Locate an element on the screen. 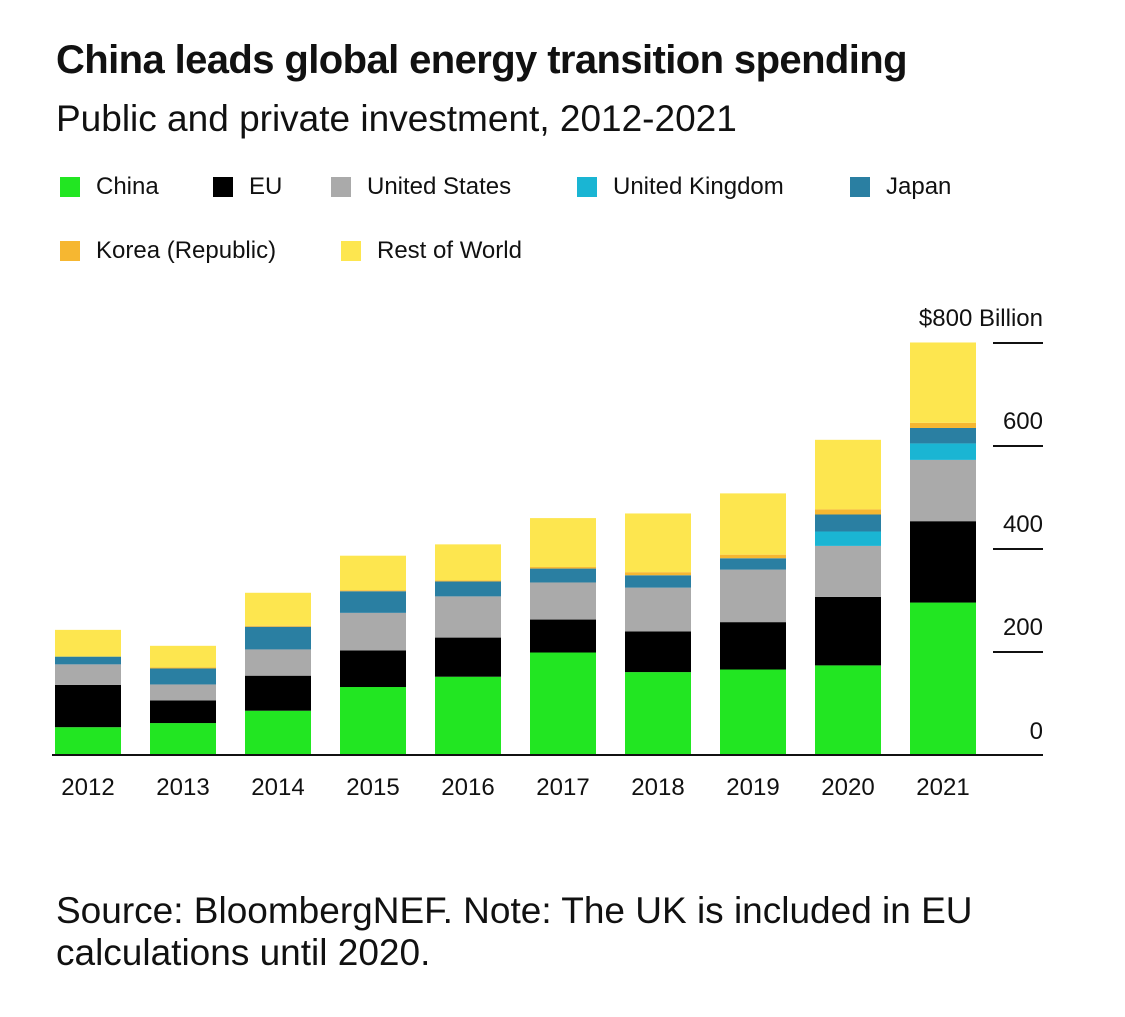 This screenshot has width=1125, height=1017. bar-segment-rest-of-world-2020 is located at coordinates (848, 474).